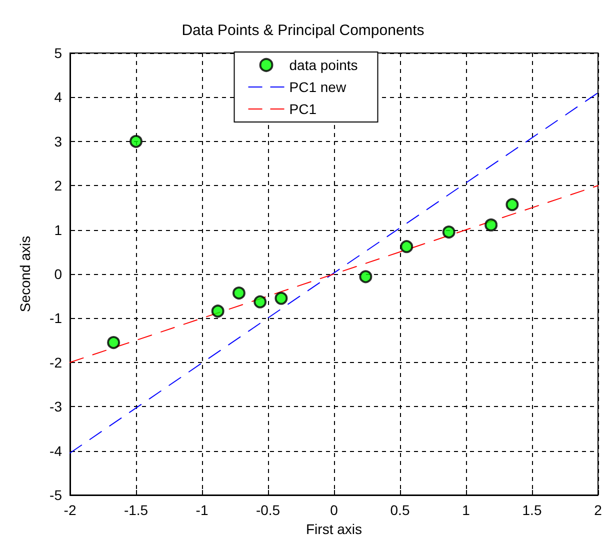 This screenshot has height=551, width=606. I want to click on y-tick-label: 5, so click(58, 53).